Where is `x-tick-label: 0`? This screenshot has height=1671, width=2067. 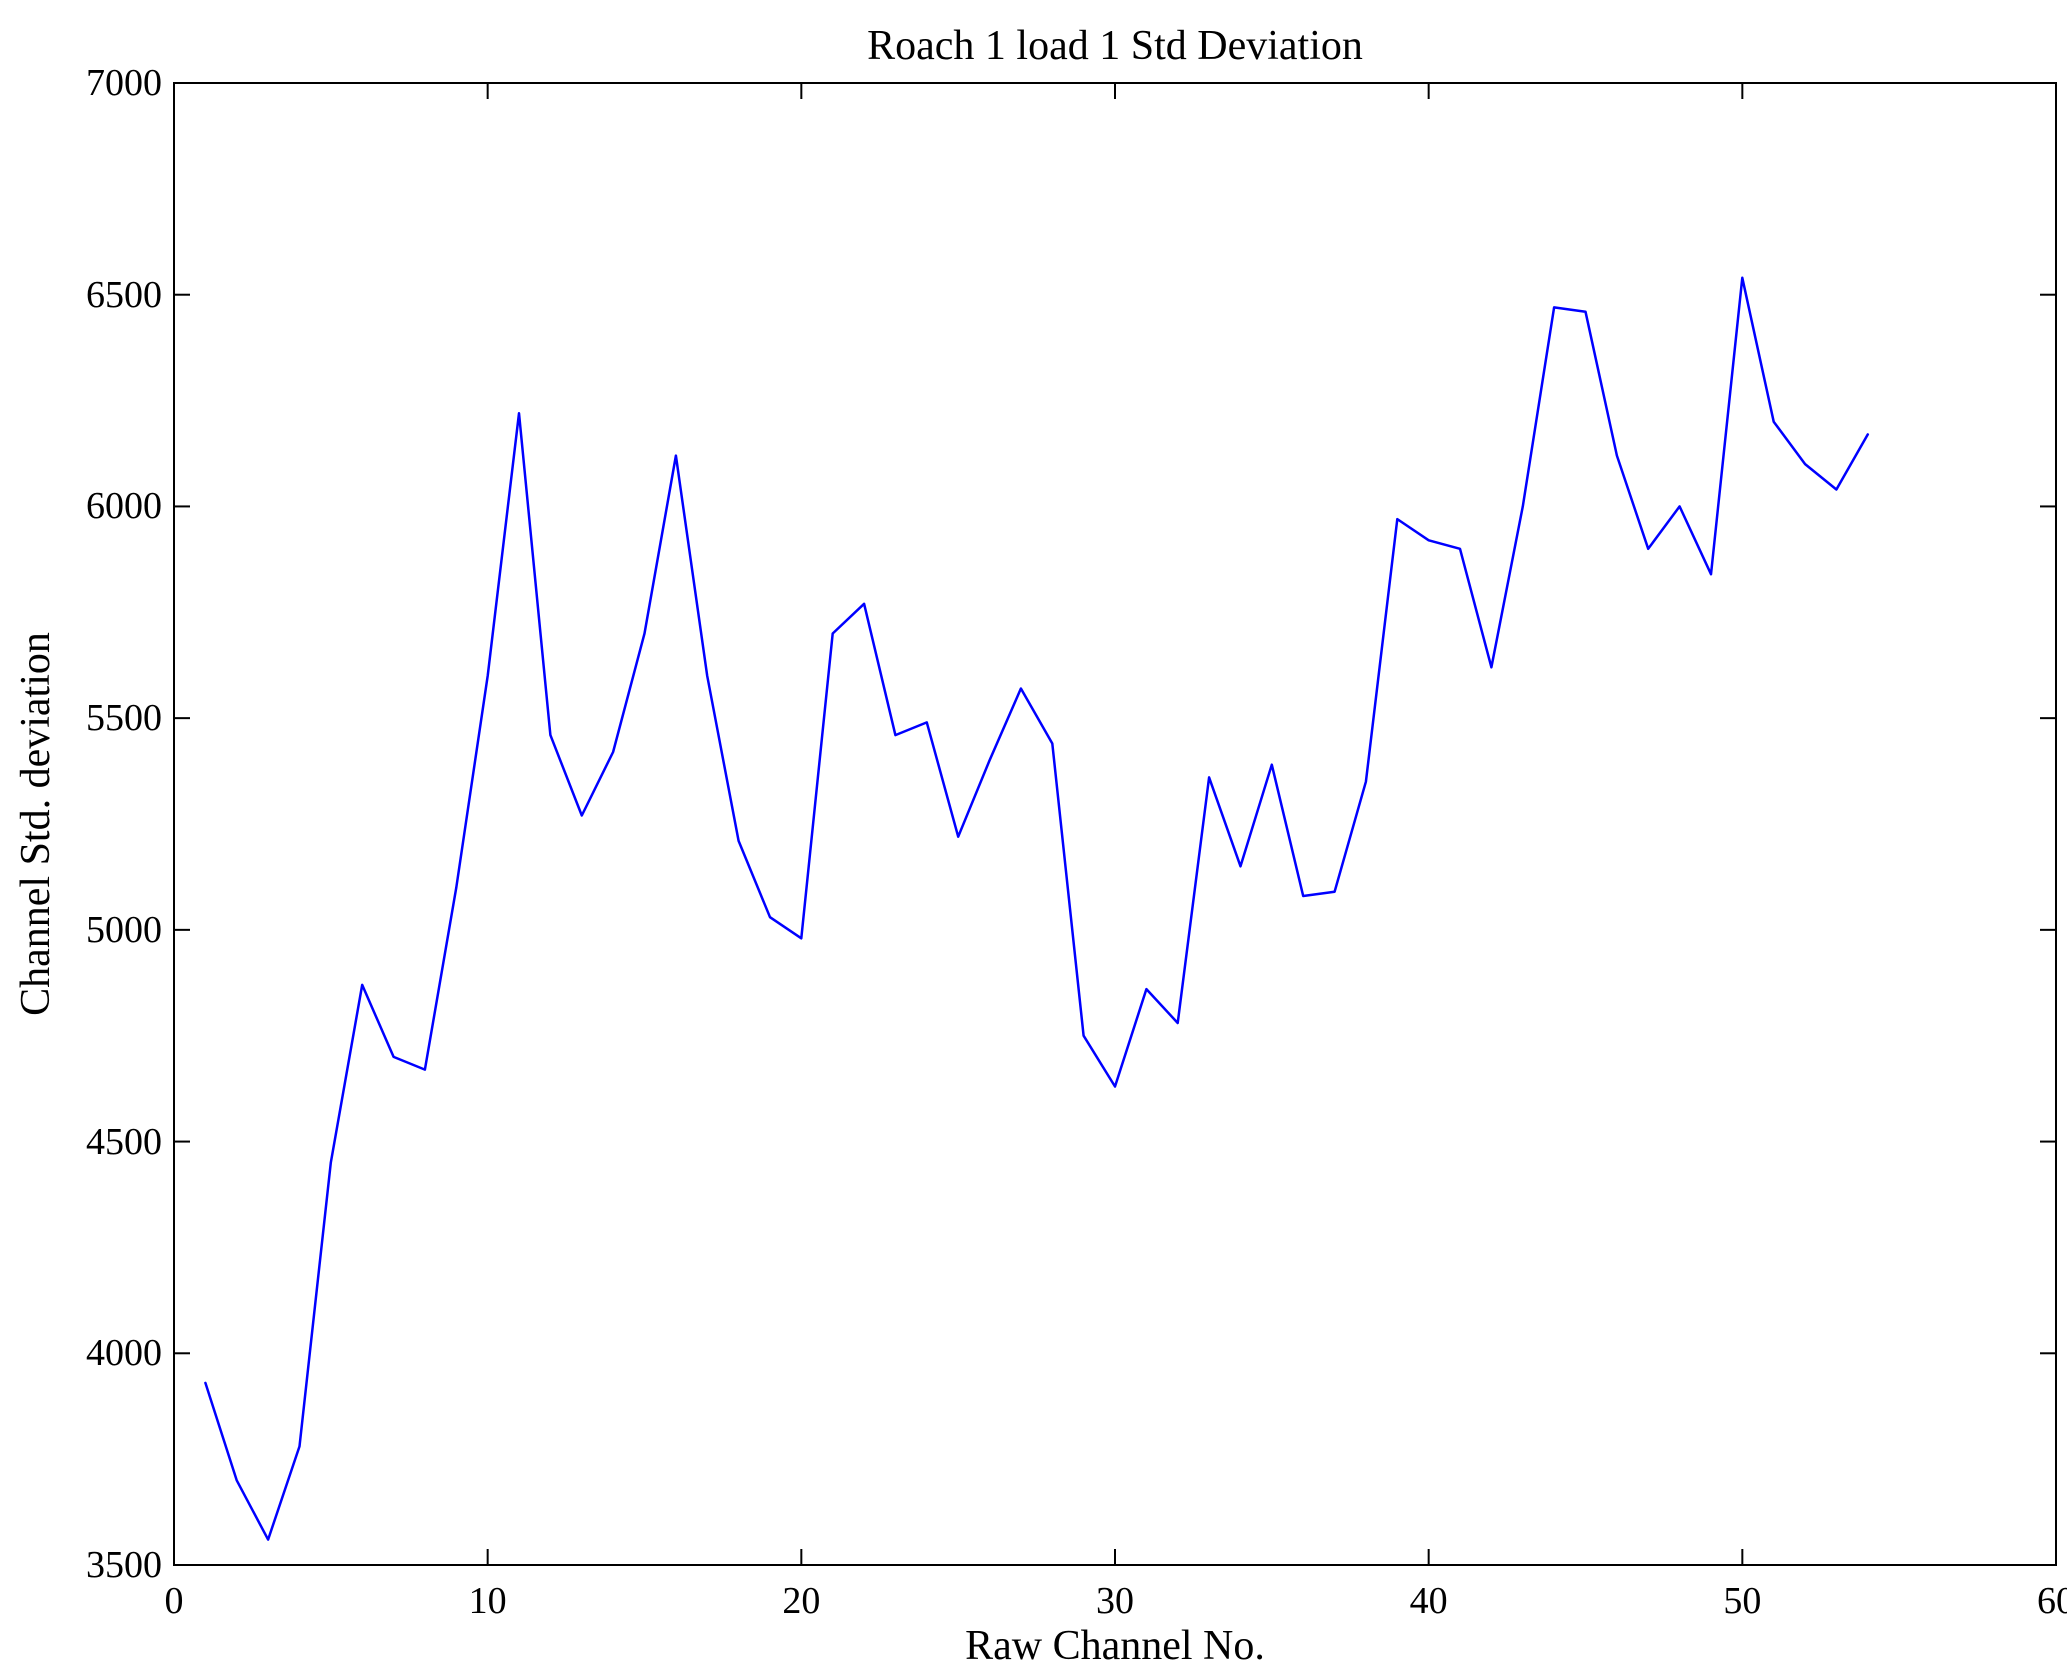
x-tick-label: 0 is located at coordinates (174, 1601).